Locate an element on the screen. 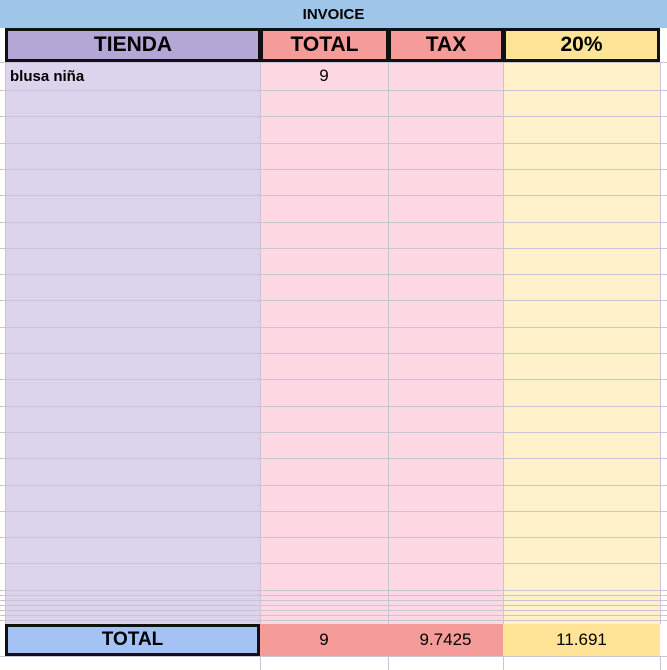 Image resolution: width=667 pixels, height=670 pixels. column-header: TOTAL is located at coordinates (324, 45).